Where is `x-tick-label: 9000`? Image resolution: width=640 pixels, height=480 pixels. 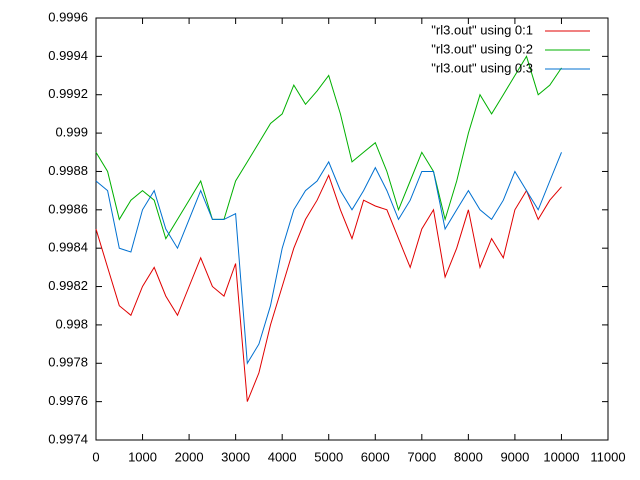 x-tick-label: 9000 is located at coordinates (514, 456).